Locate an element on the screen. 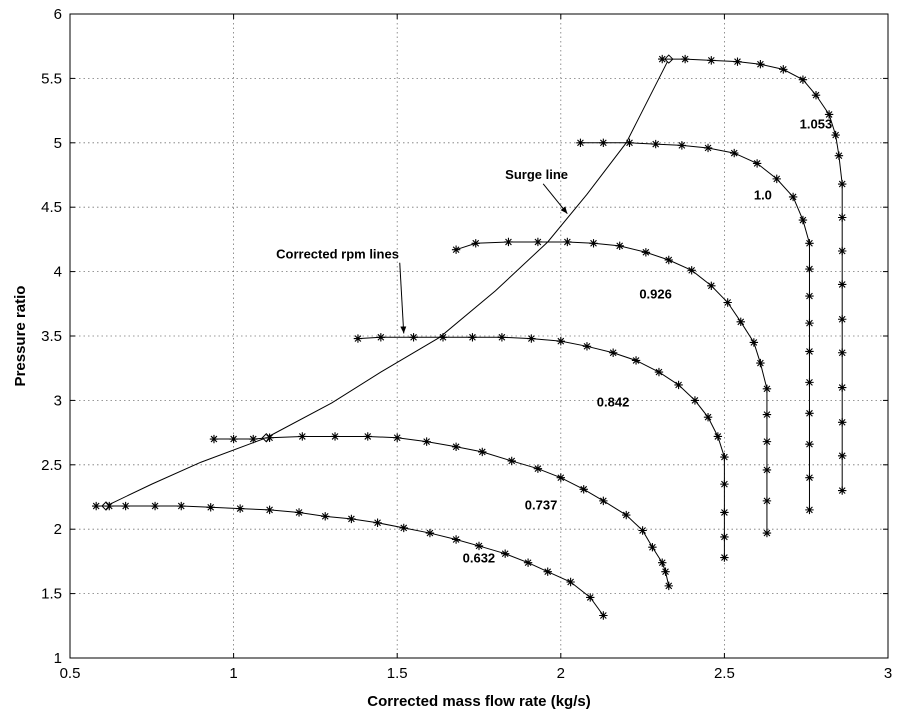  y-tick-label: 2.5 is located at coordinates (51, 465).